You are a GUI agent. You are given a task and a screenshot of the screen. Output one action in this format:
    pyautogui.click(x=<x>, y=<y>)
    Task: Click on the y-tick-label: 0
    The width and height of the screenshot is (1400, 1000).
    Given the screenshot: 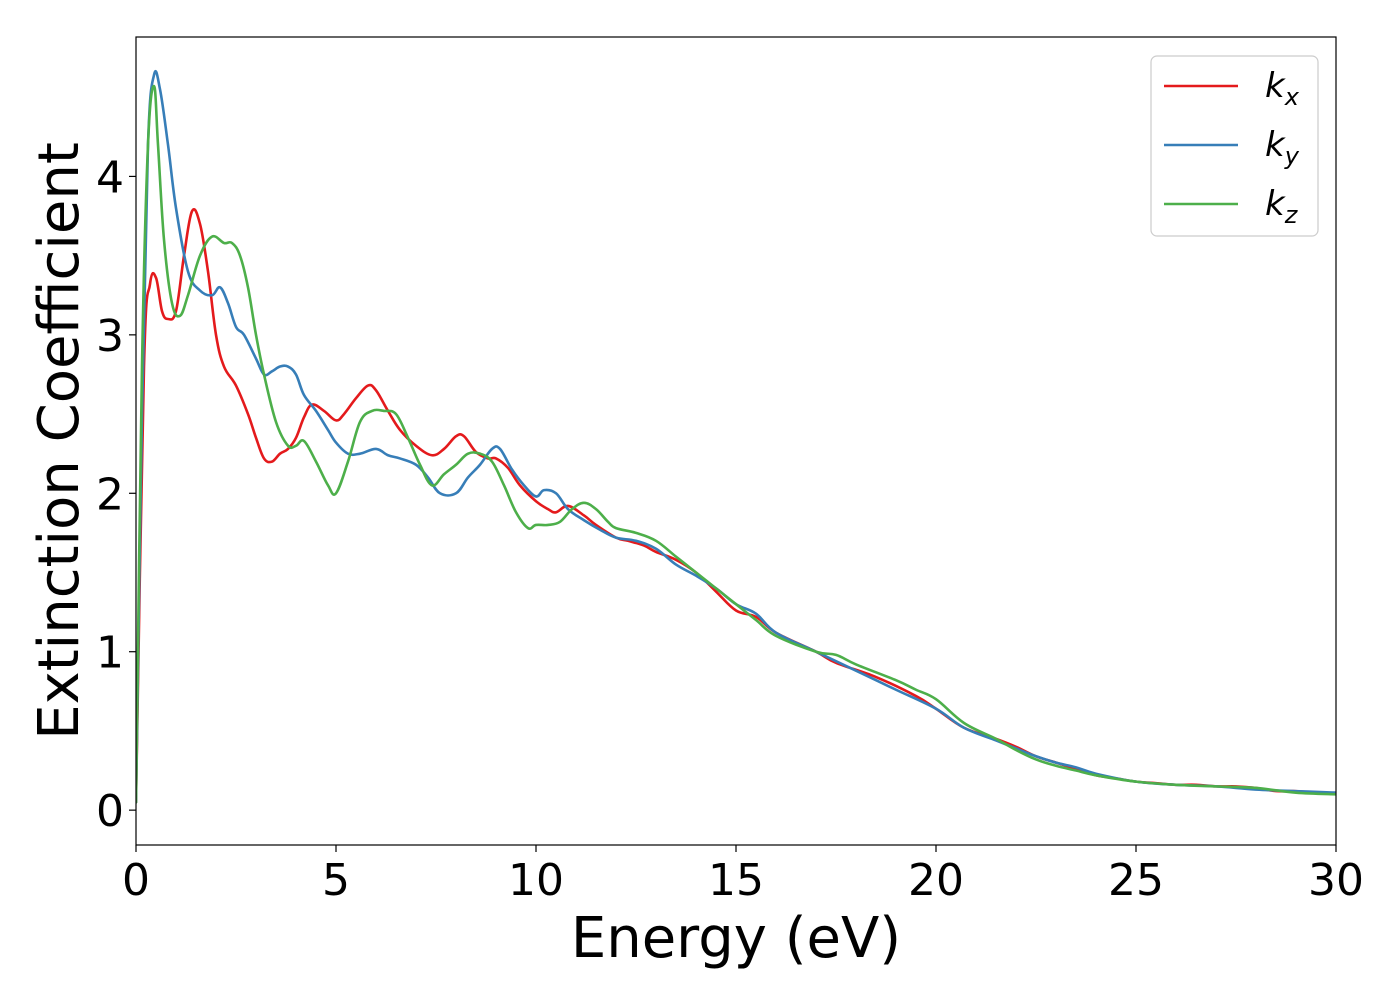 What is the action you would take?
    pyautogui.click(x=110, y=811)
    